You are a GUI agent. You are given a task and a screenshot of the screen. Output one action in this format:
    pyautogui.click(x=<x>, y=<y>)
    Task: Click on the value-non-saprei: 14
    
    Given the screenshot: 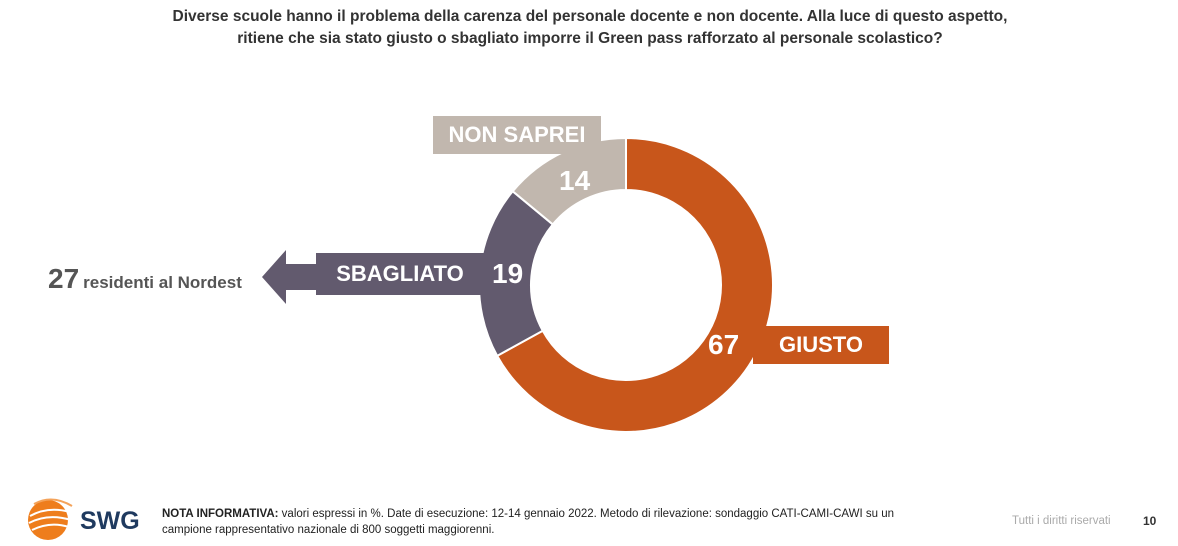 What is the action you would take?
    pyautogui.click(x=575, y=180)
    